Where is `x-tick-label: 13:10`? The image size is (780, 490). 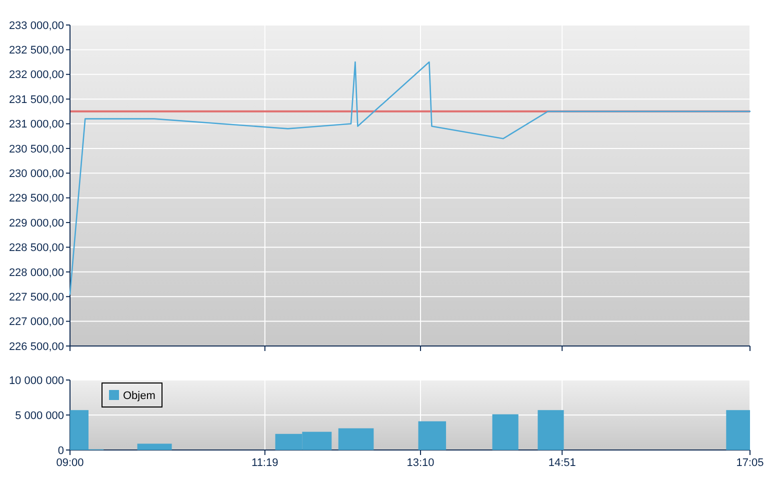 x-tick-label: 13:10 is located at coordinates (420, 463).